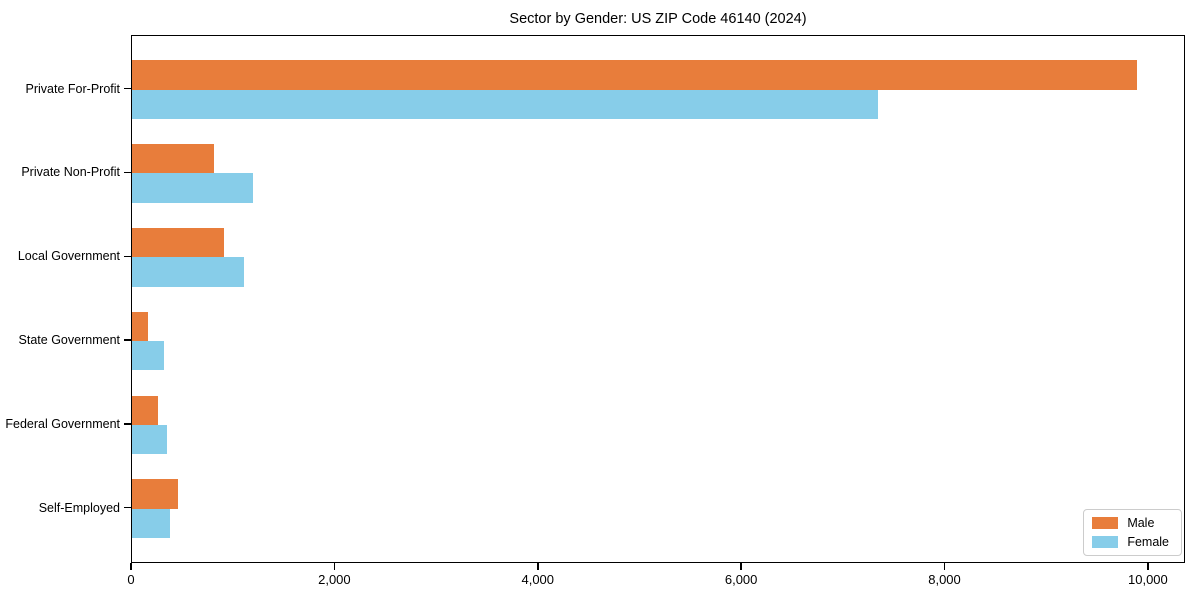  I want to click on bar-male-state-government, so click(140, 326).